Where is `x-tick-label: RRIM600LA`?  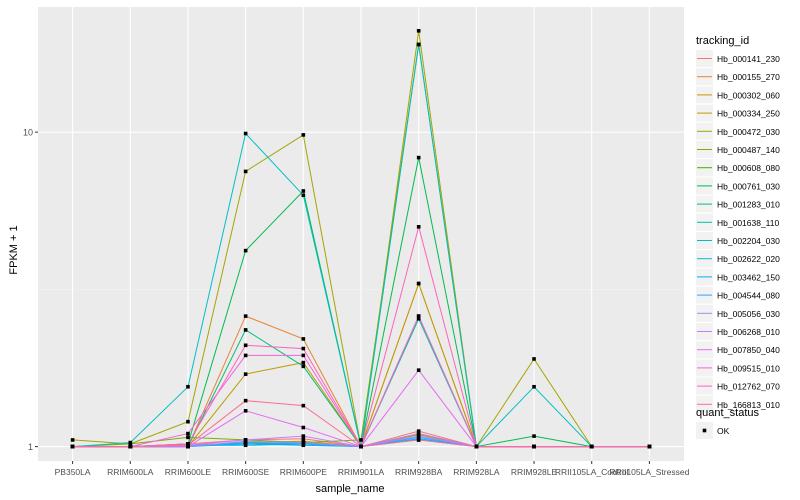 x-tick-label: RRIM600LA is located at coordinates (130, 472).